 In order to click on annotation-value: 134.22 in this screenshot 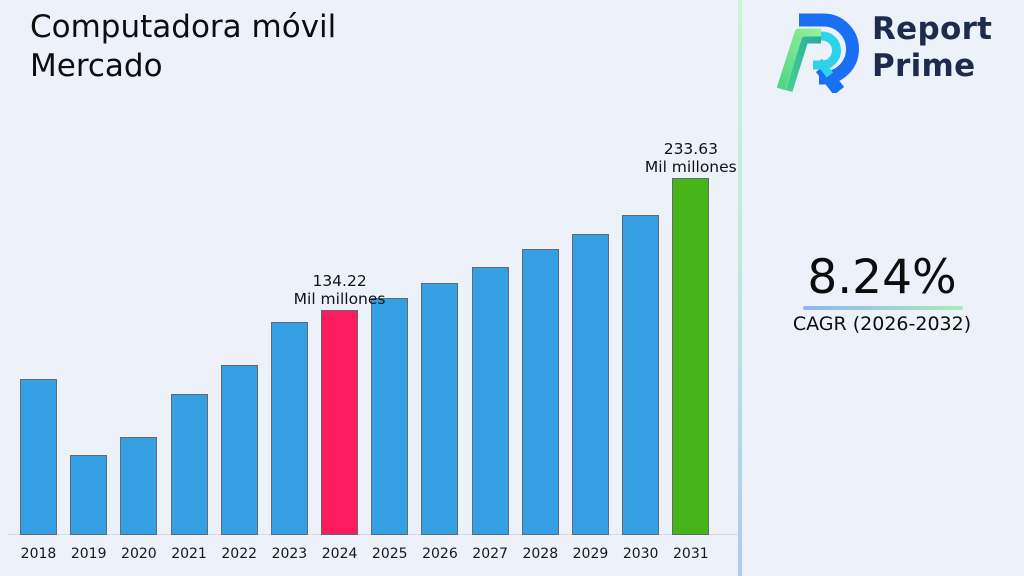, I will do `click(339, 281)`.